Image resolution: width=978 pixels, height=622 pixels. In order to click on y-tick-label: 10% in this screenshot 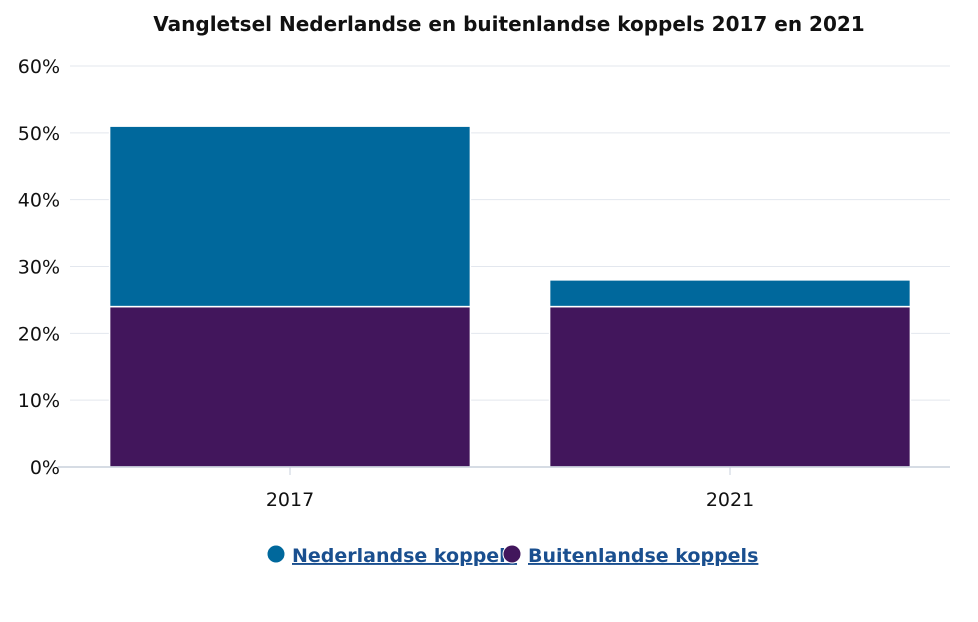, I will do `click(39, 401)`.